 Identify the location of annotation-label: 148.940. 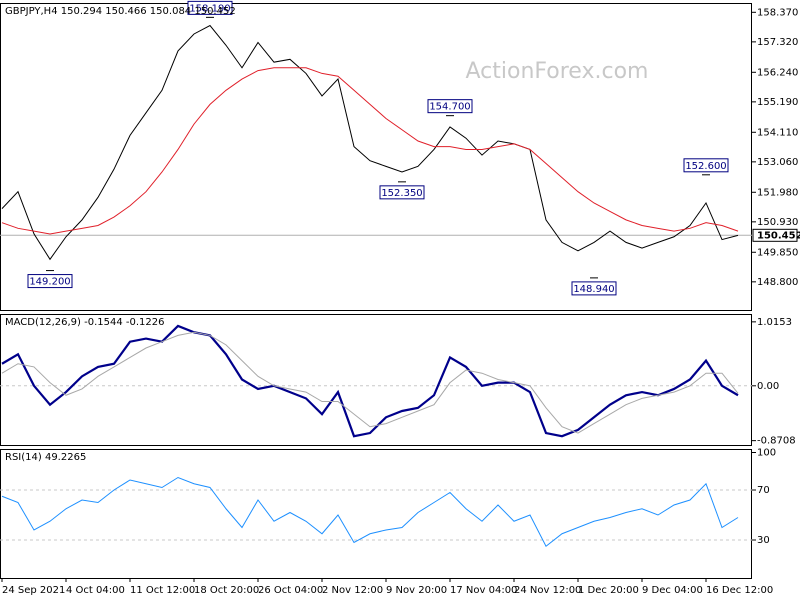
(593, 289).